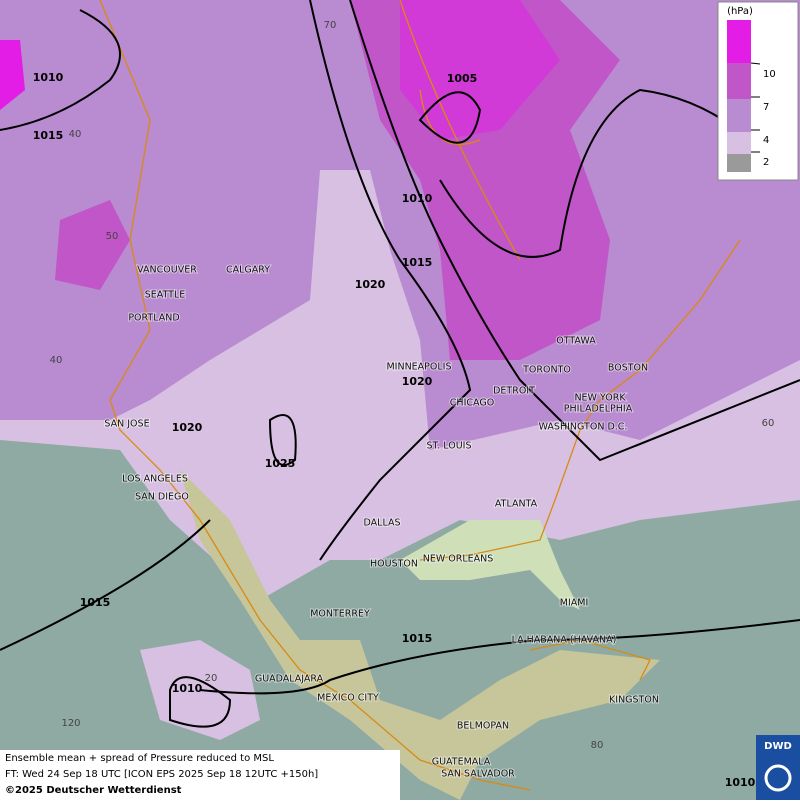  Describe the element at coordinates (382, 523) in the screenshot. I see `city-label: DALLAS` at that location.